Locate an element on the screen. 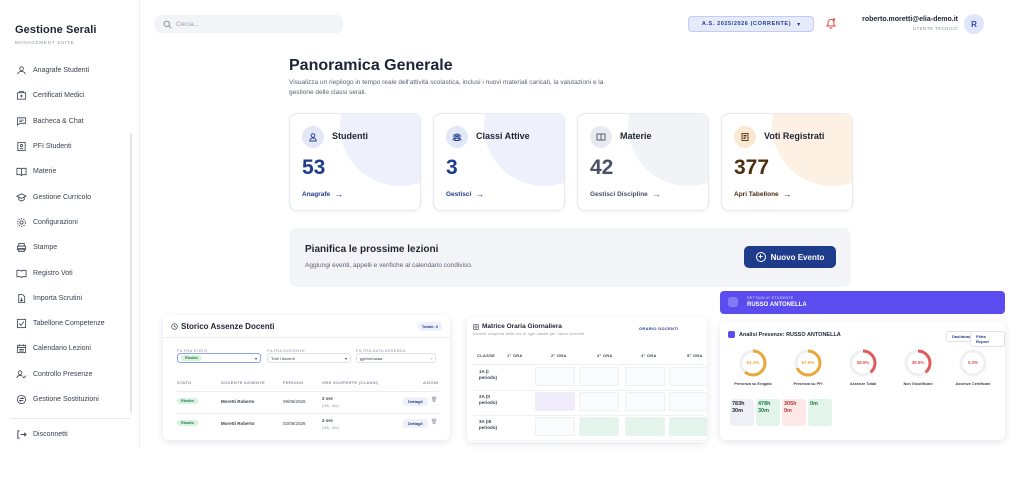 This screenshot has height=502, width=1024. hours-tile: 305h 0m is located at coordinates (794, 412).